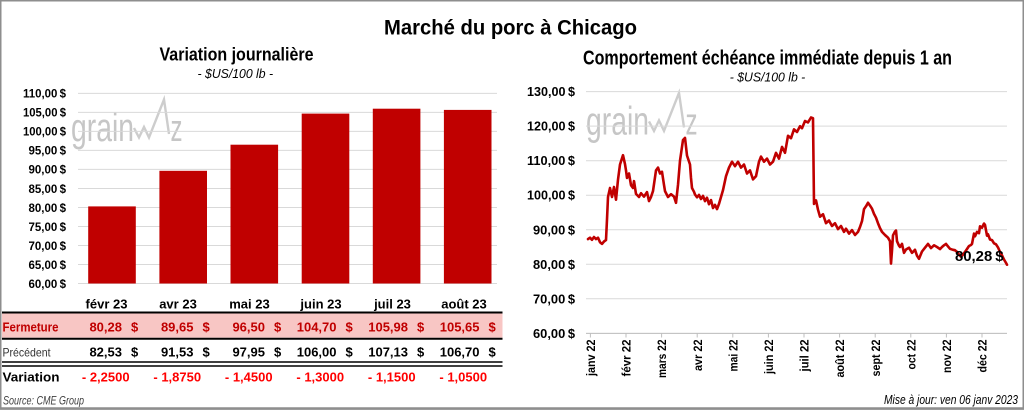 The image size is (1024, 410). Describe the element at coordinates (698, 355) in the screenshot. I see `svg-text: avr 22` at that location.